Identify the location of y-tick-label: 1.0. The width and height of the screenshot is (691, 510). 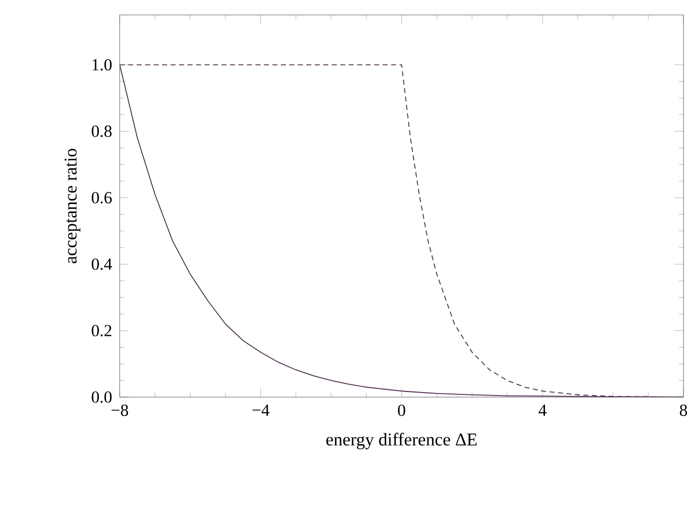
(102, 65).